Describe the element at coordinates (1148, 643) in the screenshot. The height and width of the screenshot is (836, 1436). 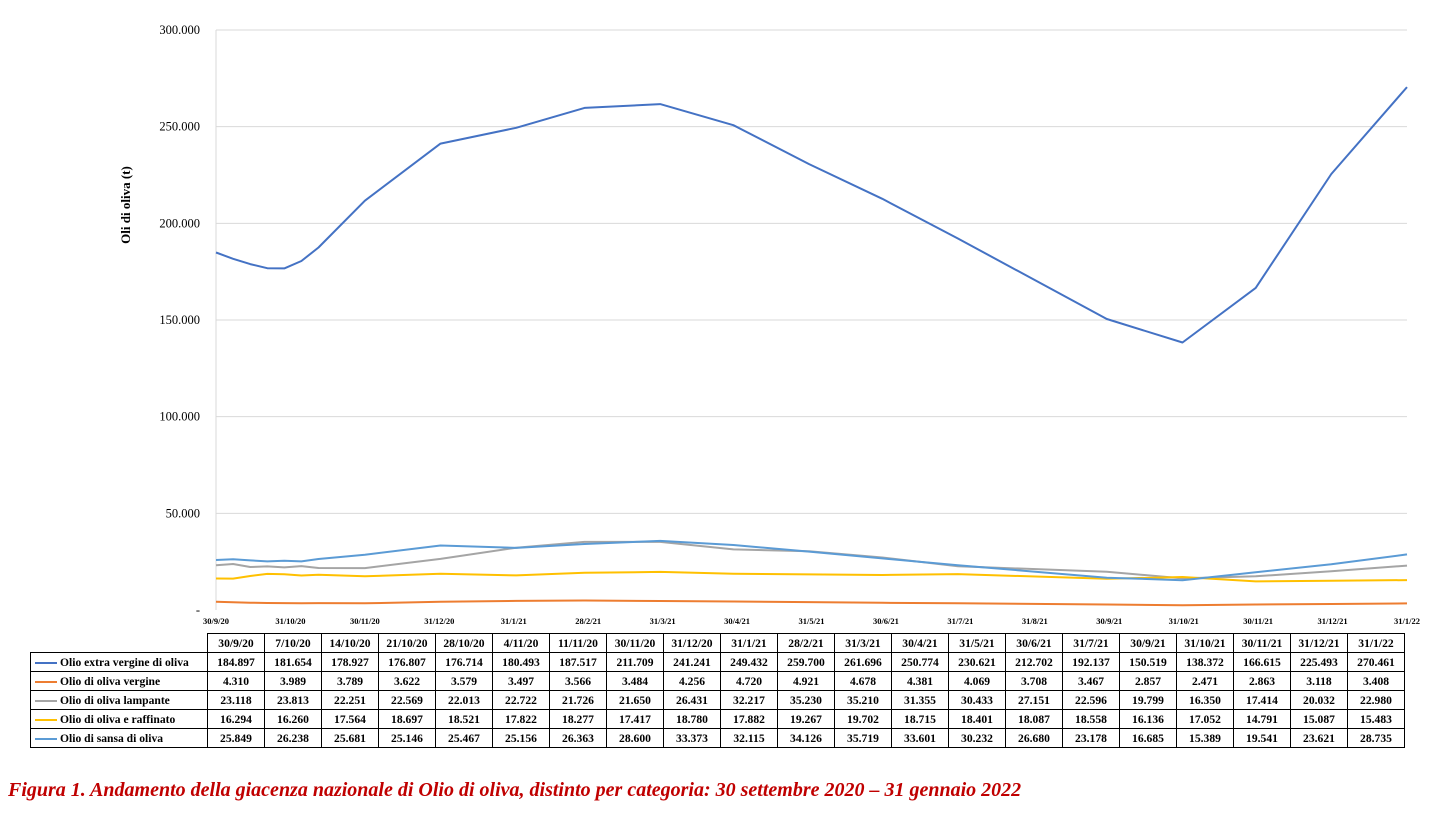
I see `table-column-header: 30/9/21` at that location.